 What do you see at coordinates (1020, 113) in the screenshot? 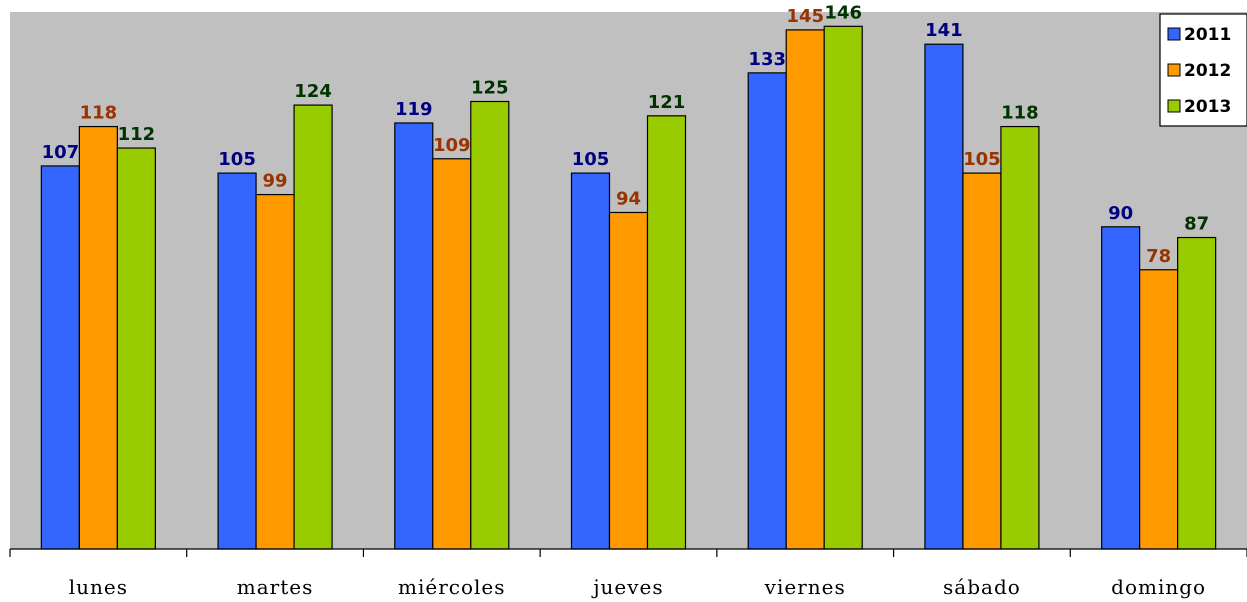
I see `value-label-sábado-2013: 118` at bounding box center [1020, 113].